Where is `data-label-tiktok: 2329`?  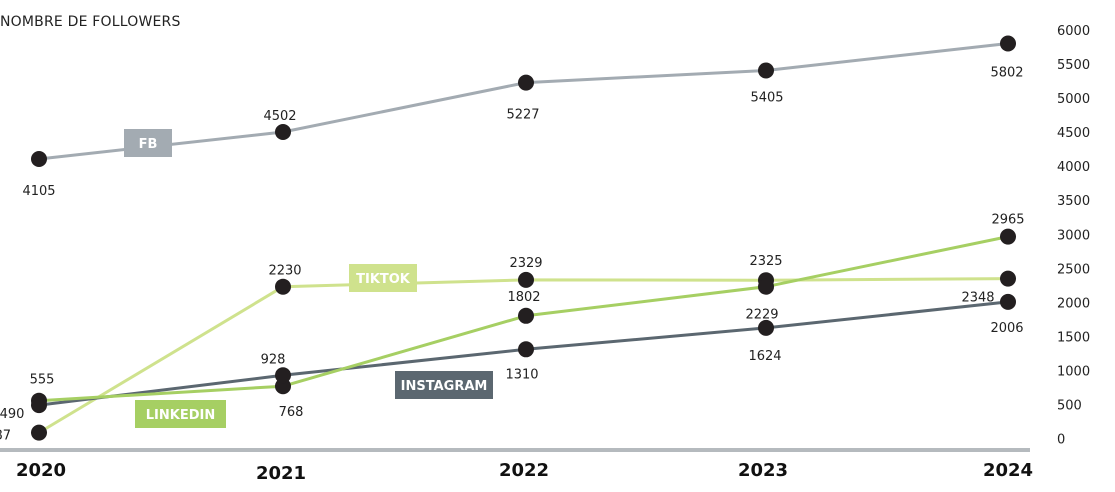
data-label-tiktok: 2329 is located at coordinates (525, 263).